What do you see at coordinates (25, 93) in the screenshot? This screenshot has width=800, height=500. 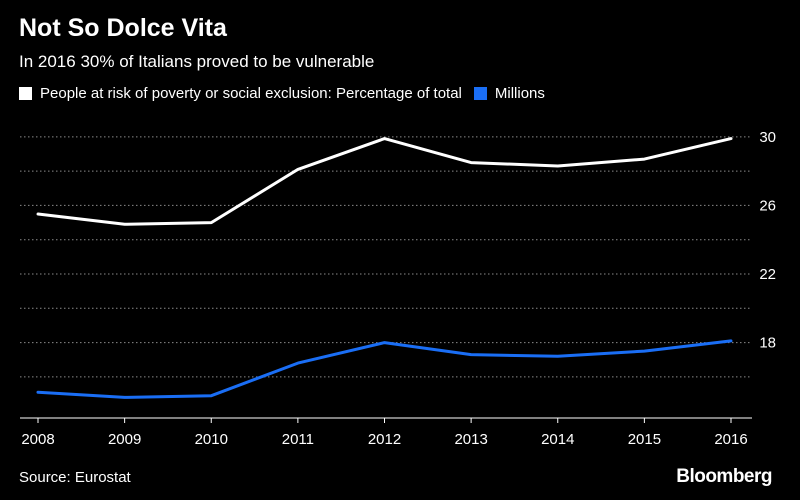 I see `legend-swatch-percentage` at bounding box center [25, 93].